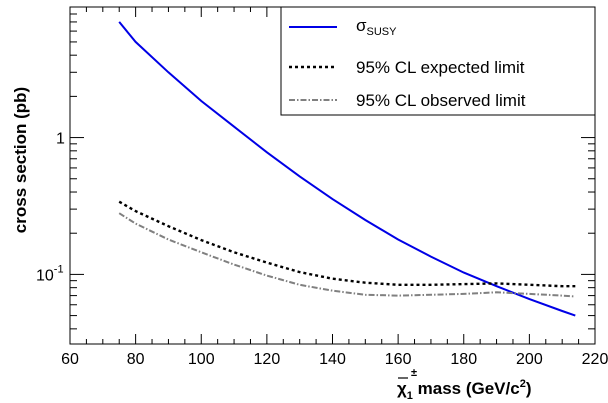  I want to click on y-axis-label: cross section (pb), so click(20, 160).